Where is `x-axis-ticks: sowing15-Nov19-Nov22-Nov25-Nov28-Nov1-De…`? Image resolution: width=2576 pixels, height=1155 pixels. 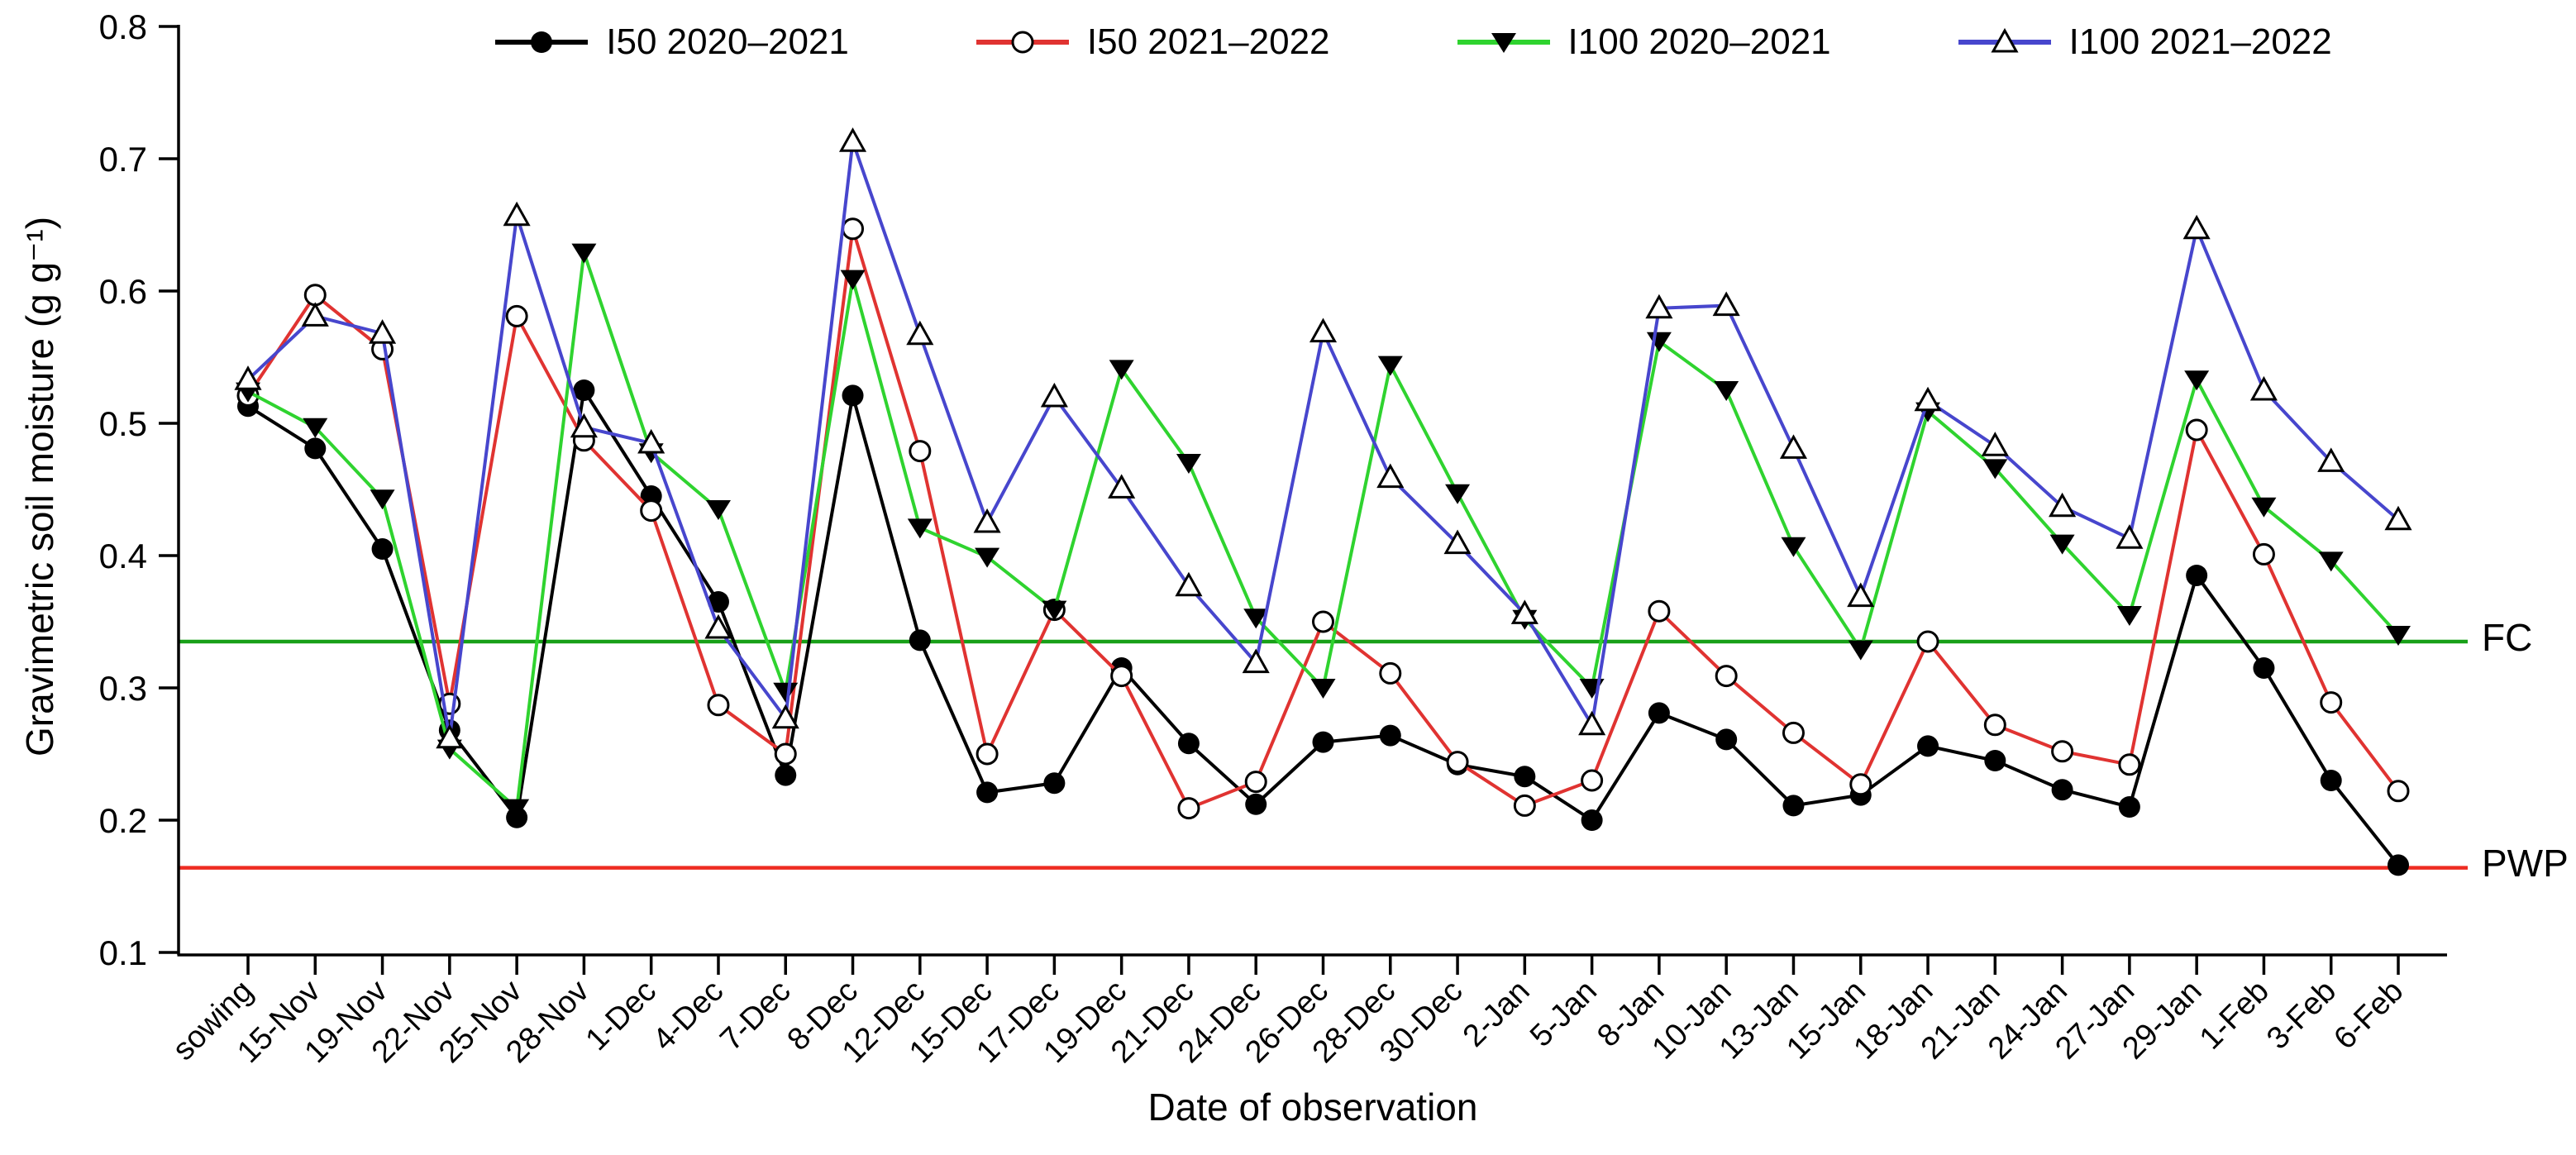
x-axis-ticks: sowing15-Nov19-Nov22-Nov25-Nov28-Nov1-De… is located at coordinates (1288, 1012).